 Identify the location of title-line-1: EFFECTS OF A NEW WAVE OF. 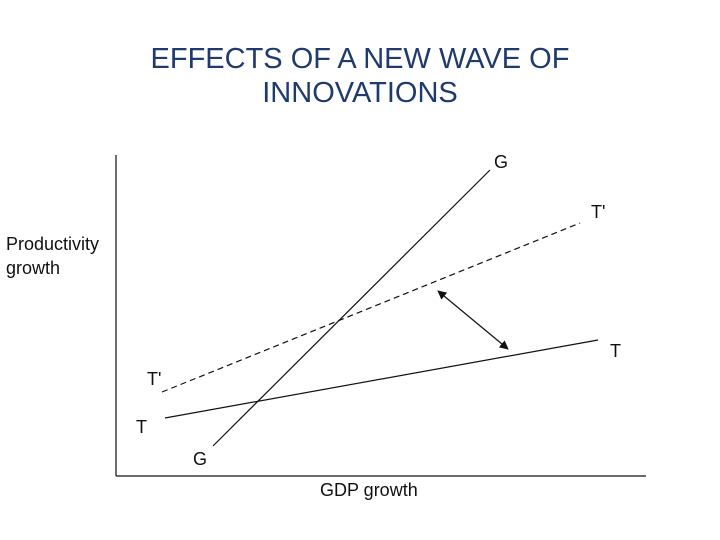
(360, 59).